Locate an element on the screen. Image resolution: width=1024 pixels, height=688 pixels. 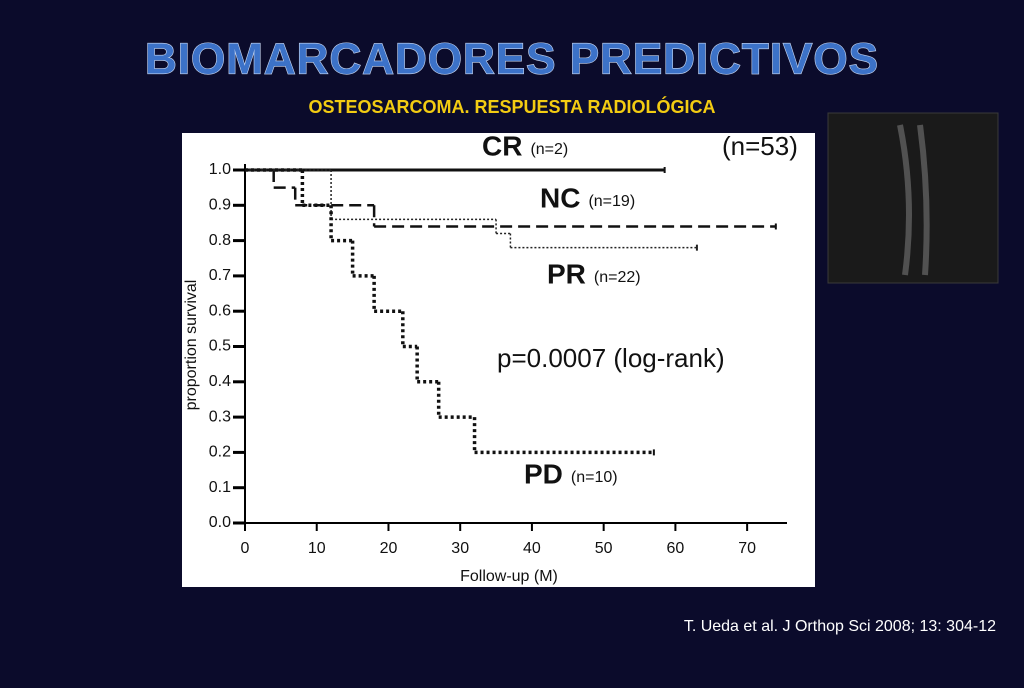
x-tick-label: 70 is located at coordinates (747, 548).